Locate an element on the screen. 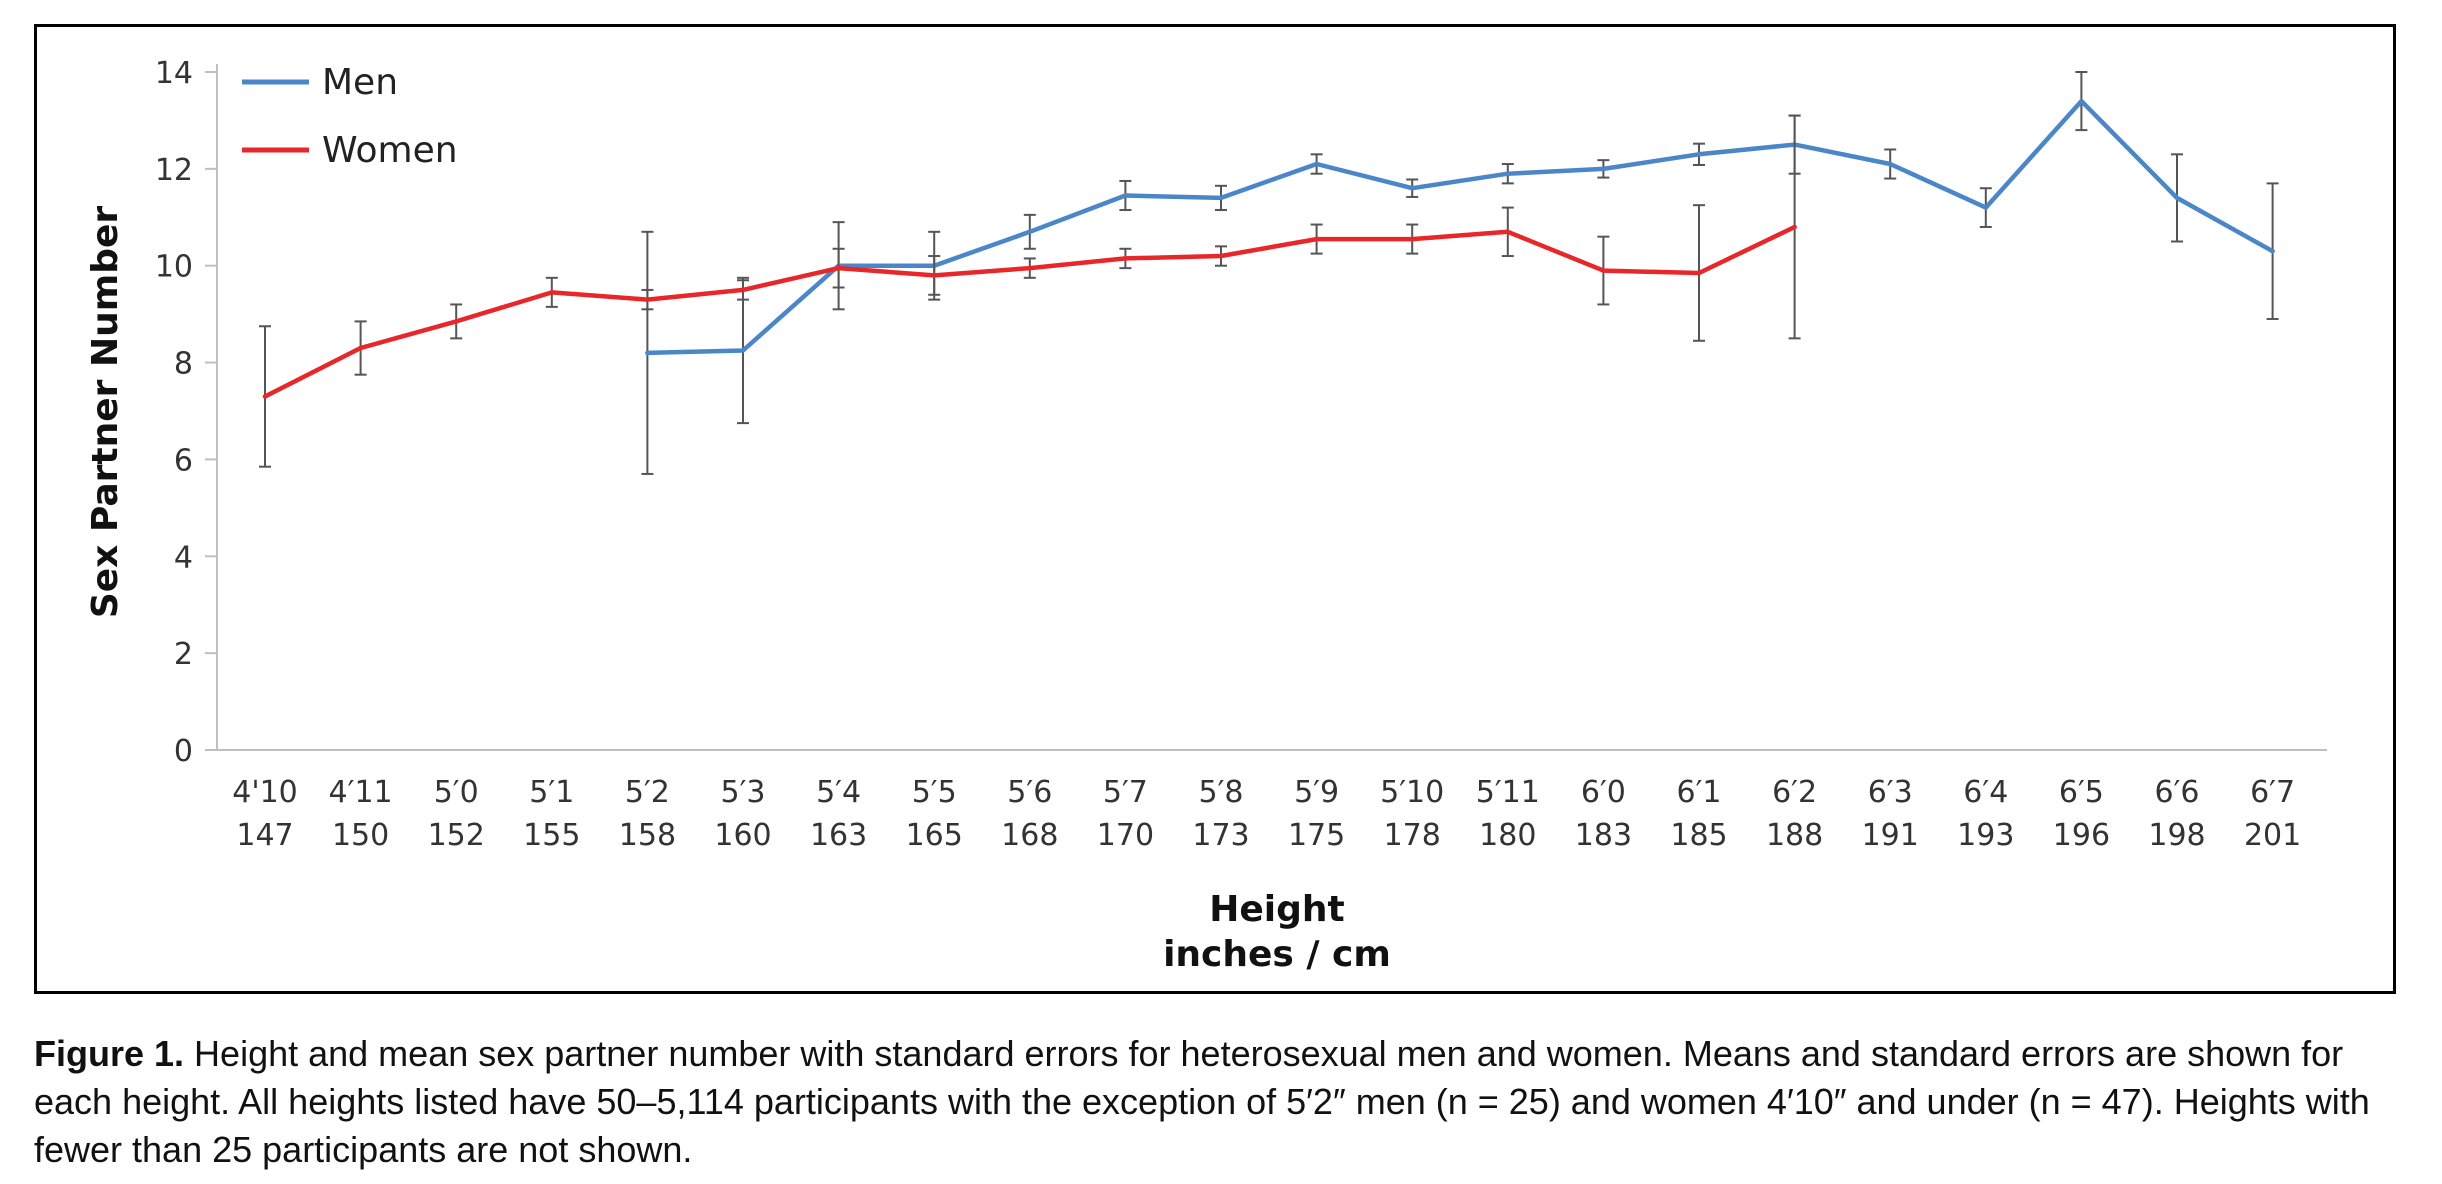 The width and height of the screenshot is (2442, 1184). x-tick-label-inches: 6′1 is located at coordinates (1699, 792).